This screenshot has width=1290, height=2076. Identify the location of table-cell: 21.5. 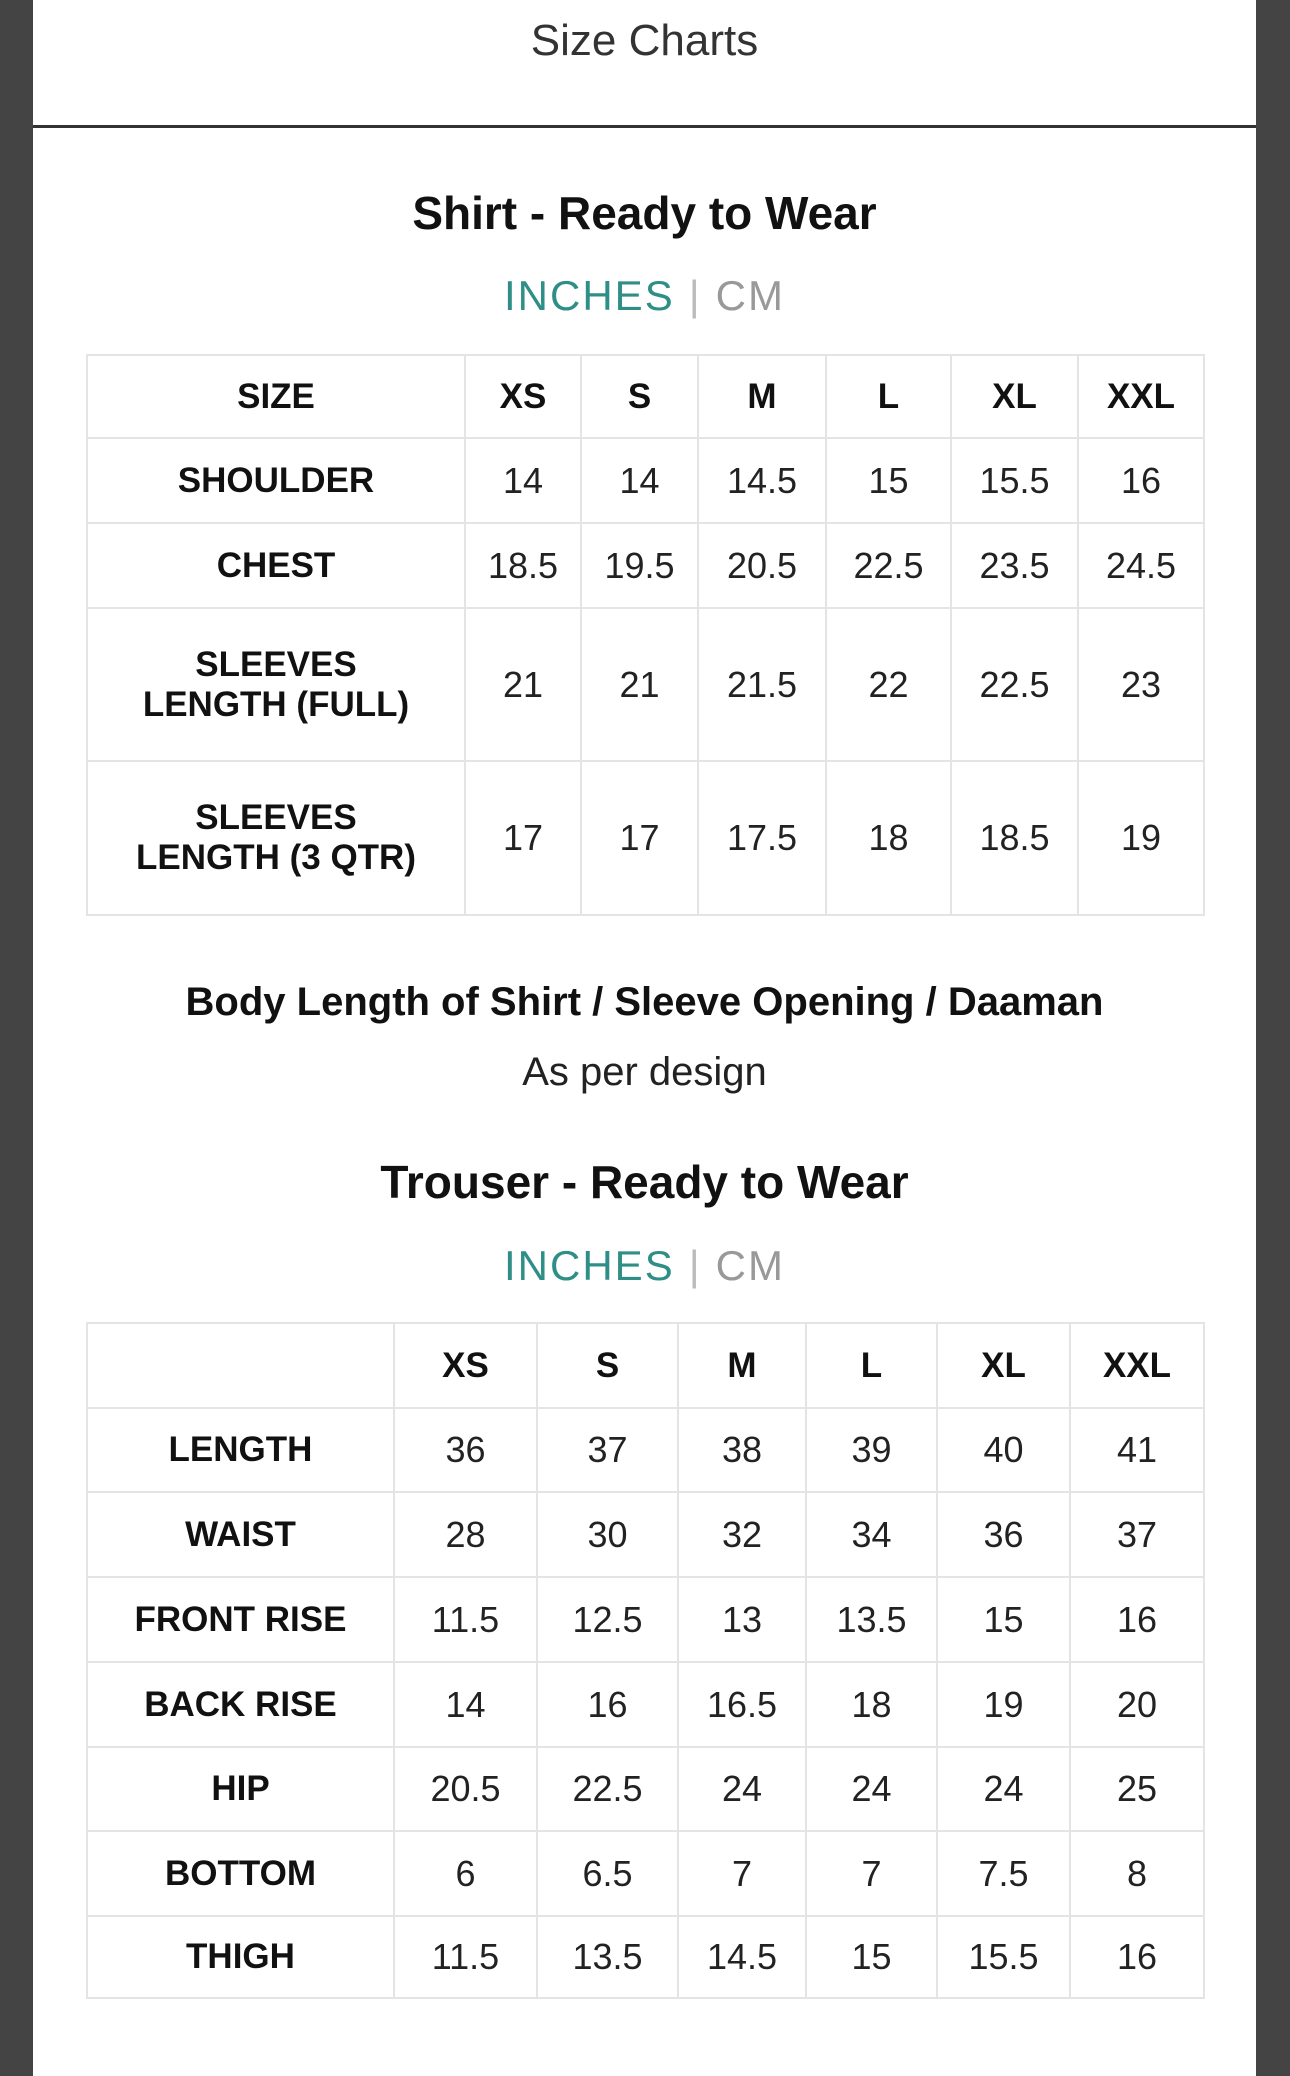
(762, 684).